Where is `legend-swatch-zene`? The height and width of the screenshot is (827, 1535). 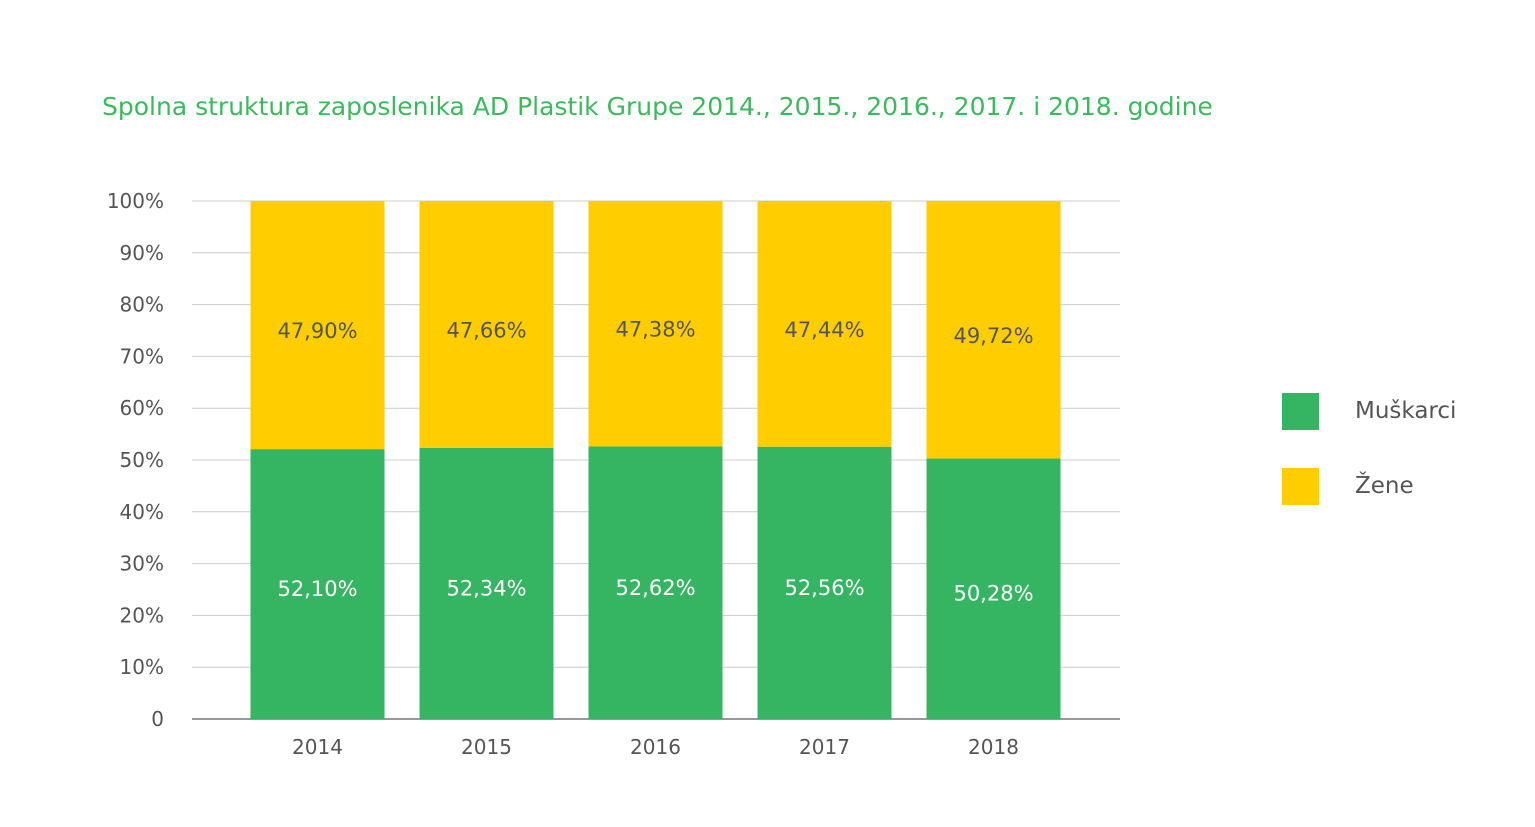 legend-swatch-zene is located at coordinates (1300, 486).